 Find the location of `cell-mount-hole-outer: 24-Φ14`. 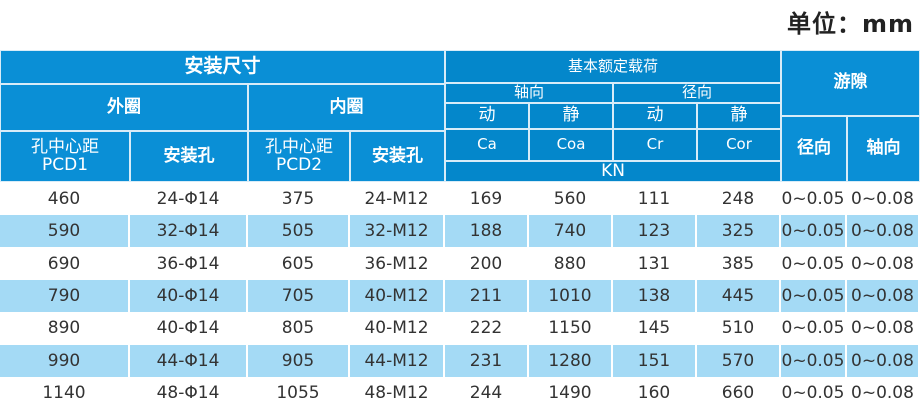

cell-mount-hole-outer: 24-Φ14 is located at coordinates (189, 199).